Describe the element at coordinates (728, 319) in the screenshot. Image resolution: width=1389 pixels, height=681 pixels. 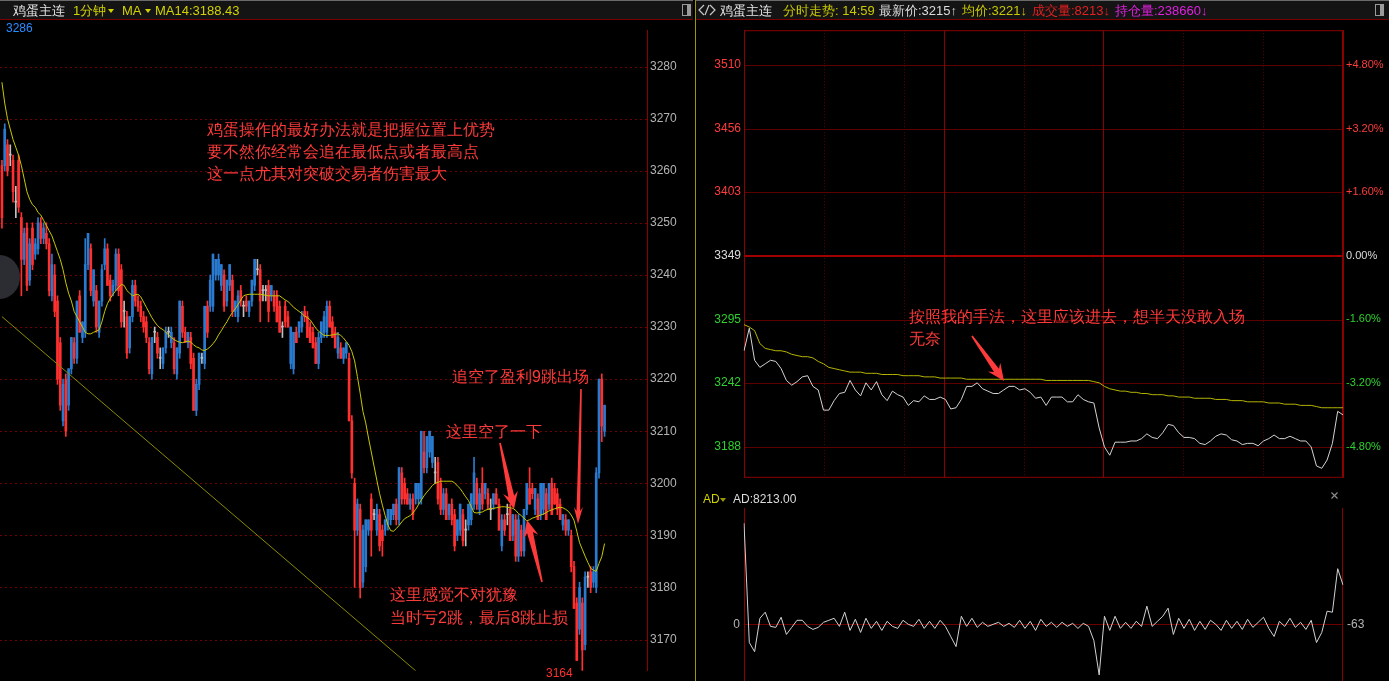
I see `y-tick-label: 3295` at that location.